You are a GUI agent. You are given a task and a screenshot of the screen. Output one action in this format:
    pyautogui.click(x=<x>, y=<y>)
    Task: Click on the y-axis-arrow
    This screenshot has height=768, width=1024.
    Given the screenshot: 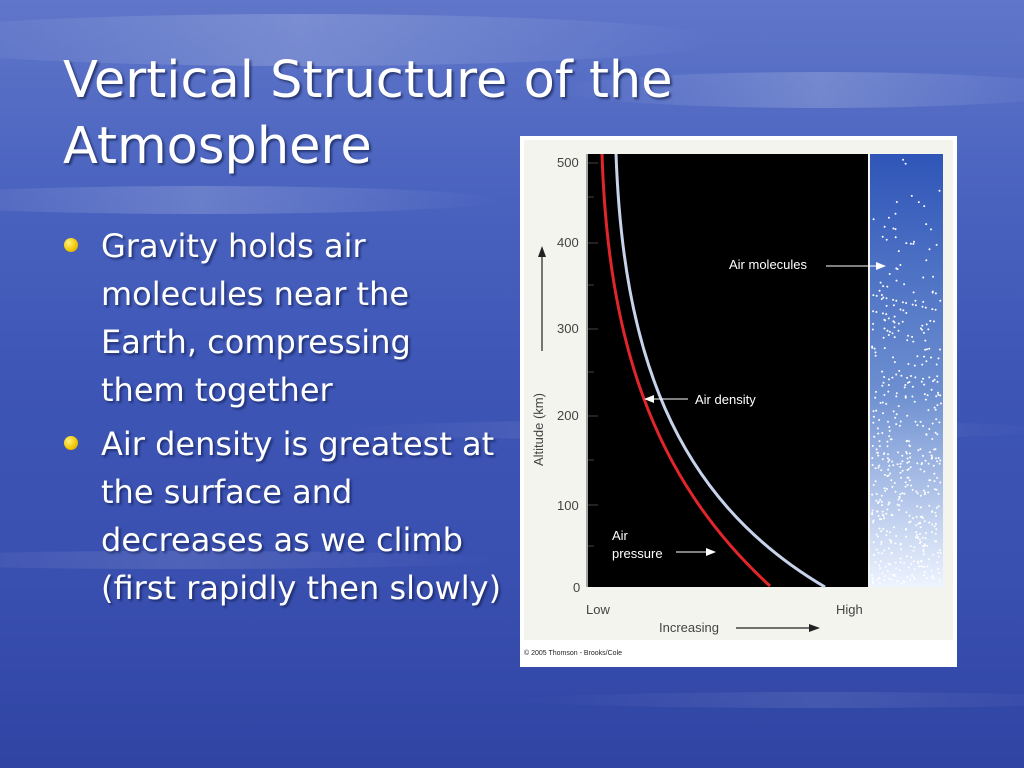 What is the action you would take?
    pyautogui.click(x=542, y=298)
    